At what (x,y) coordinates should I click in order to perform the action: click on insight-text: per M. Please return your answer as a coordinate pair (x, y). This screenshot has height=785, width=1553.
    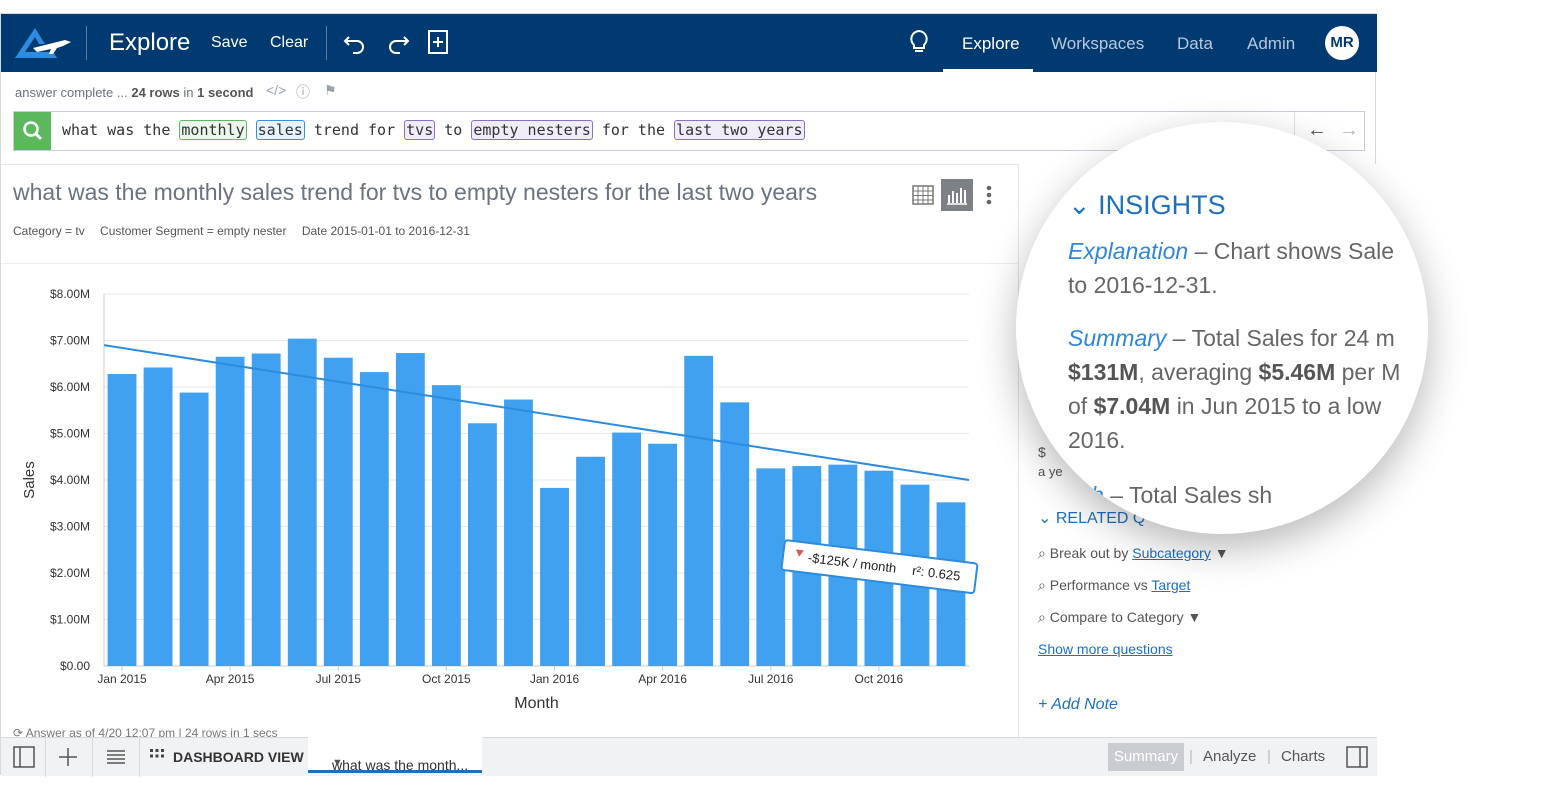
    Looking at the image, I should click on (1371, 372).